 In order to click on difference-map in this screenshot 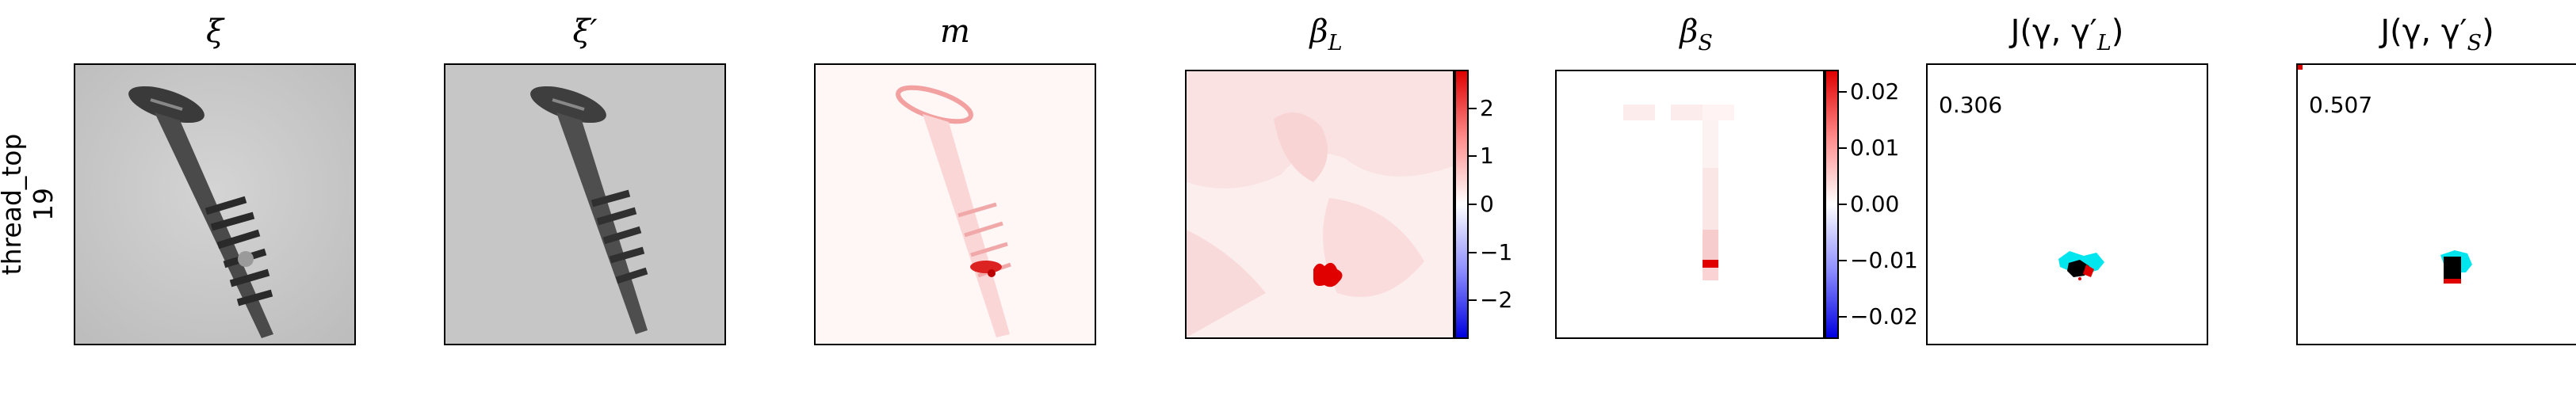, I will do `click(956, 204)`.